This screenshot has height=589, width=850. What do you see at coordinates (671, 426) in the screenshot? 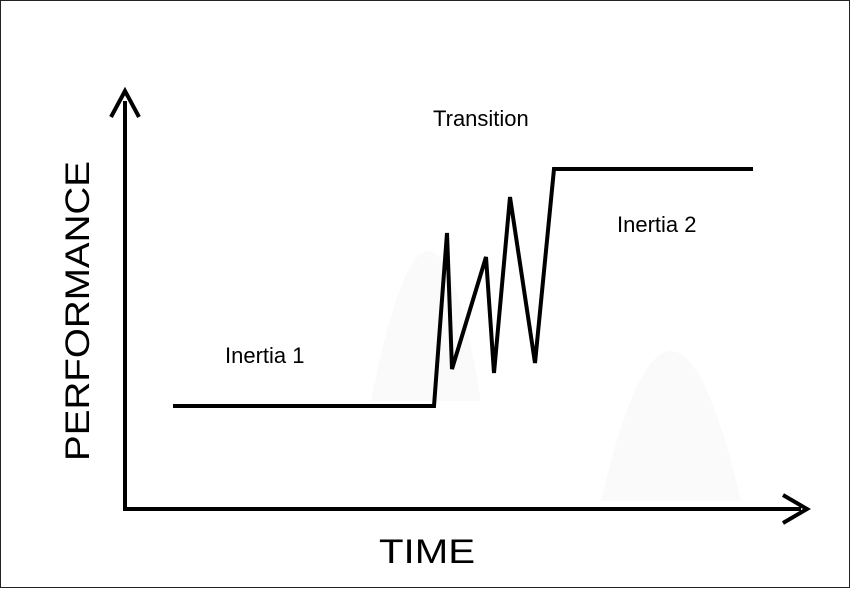
I see `inertia-2-shading` at bounding box center [671, 426].